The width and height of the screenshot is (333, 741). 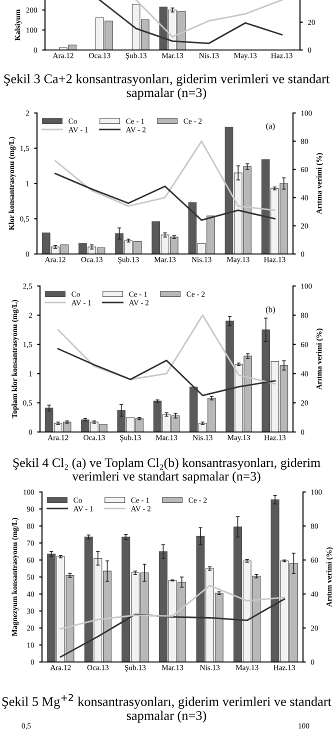 What do you see at coordinates (270, 310) in the screenshot?
I see `annotation: (b)` at bounding box center [270, 310].